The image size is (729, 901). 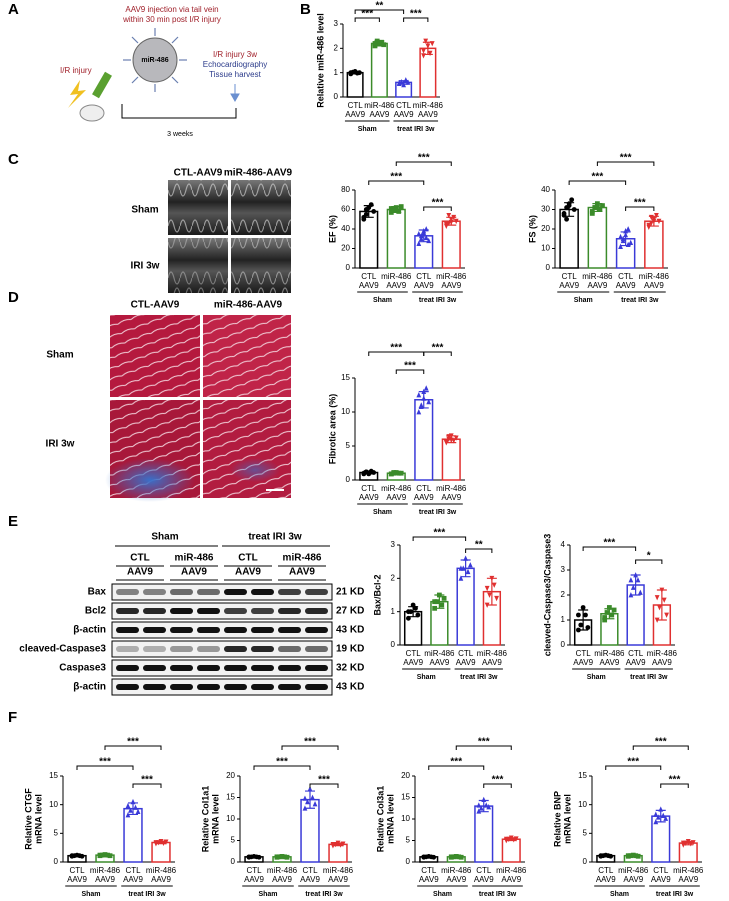 What do you see at coordinates (144, 210) in the screenshot?
I see `row-label: Sham` at bounding box center [144, 210].